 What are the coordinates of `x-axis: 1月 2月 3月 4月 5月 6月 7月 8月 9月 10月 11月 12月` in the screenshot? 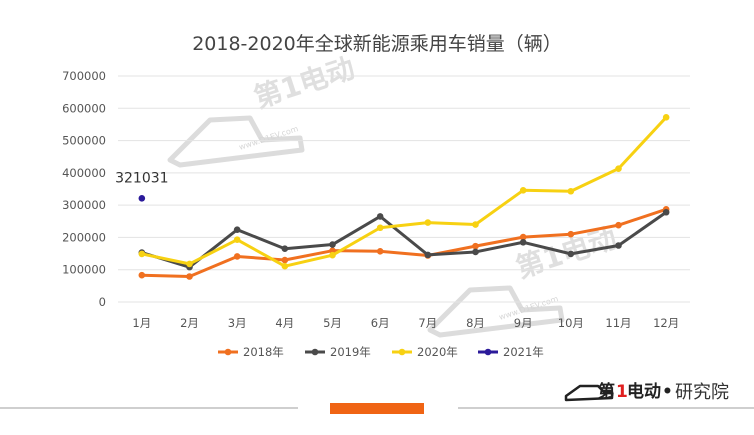 It's located at (405, 323).